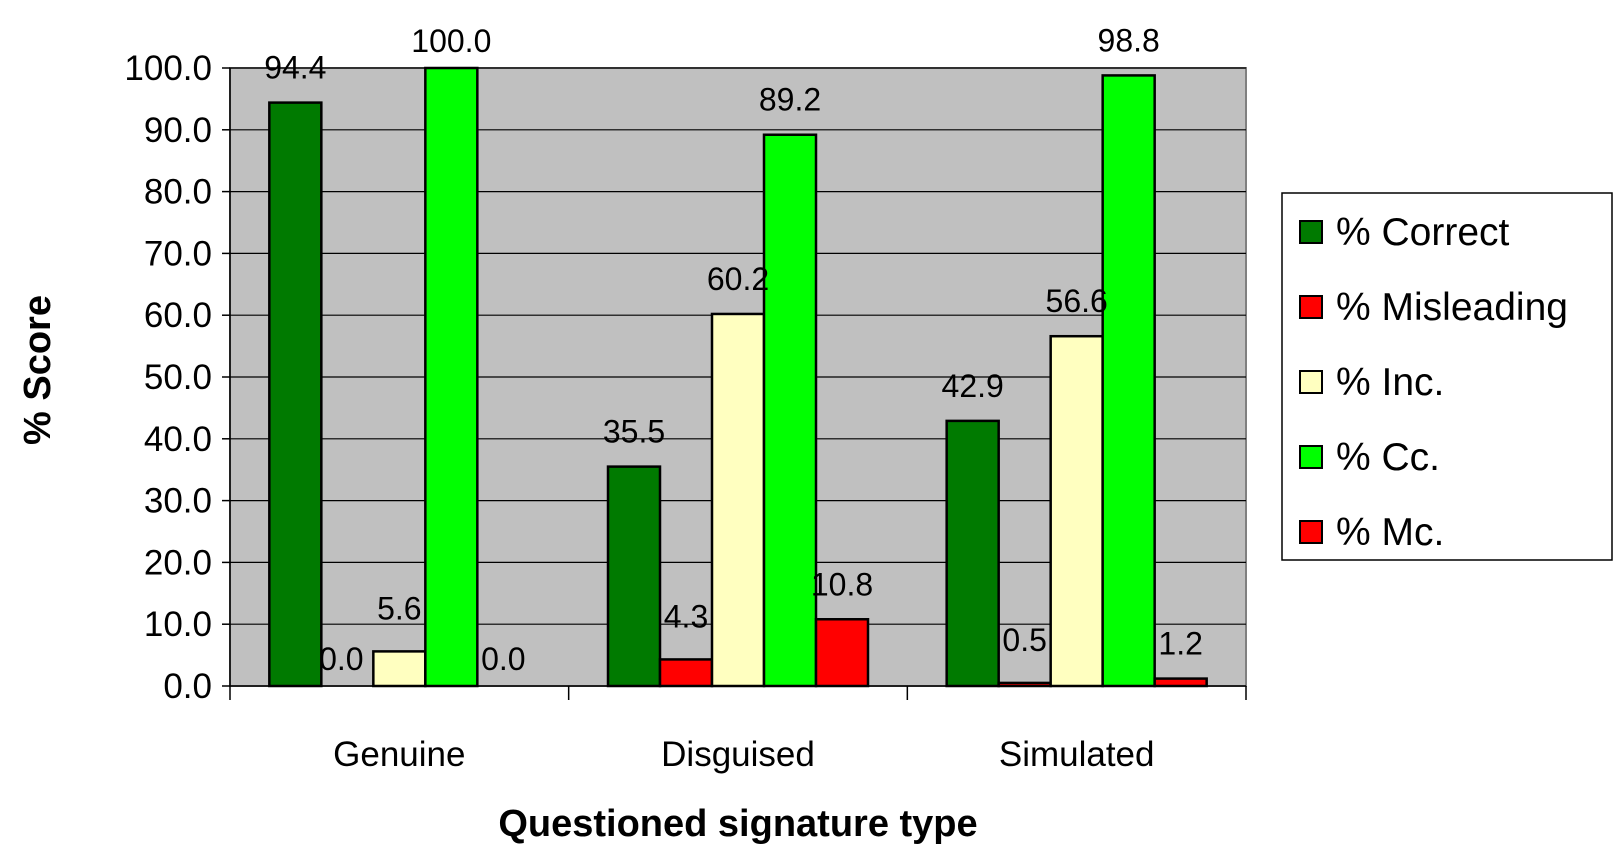 This screenshot has height=856, width=1616. What do you see at coordinates (178, 130) in the screenshot?
I see `y-tick-label: 90.0` at bounding box center [178, 130].